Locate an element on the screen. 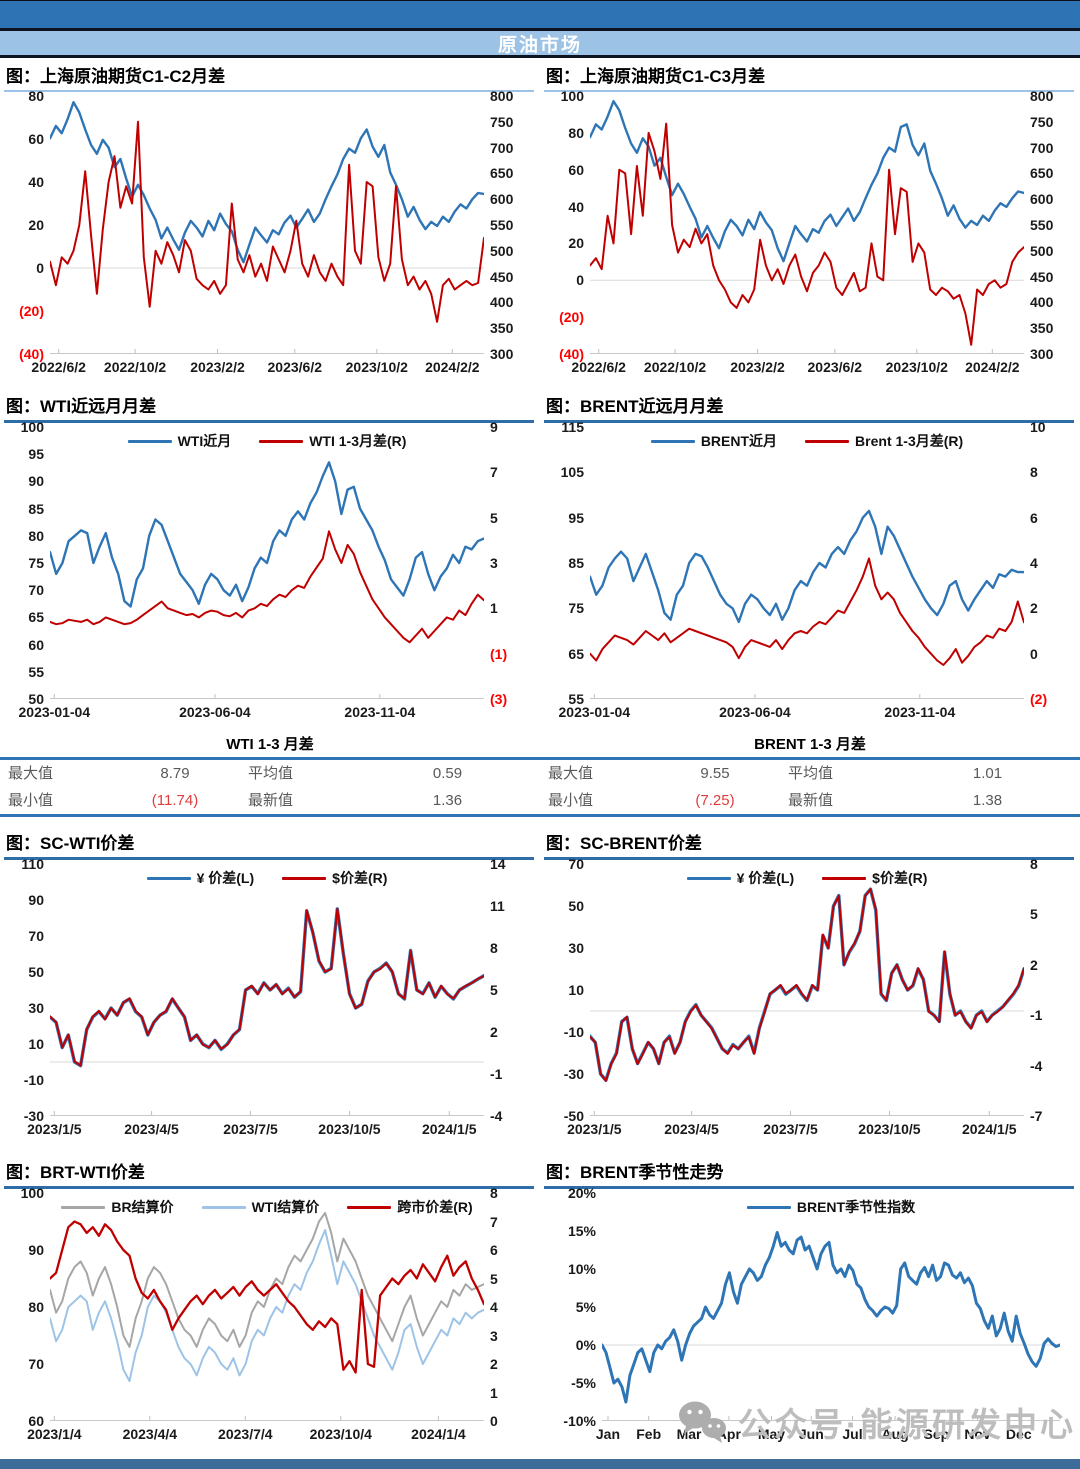 The height and width of the screenshot is (1469, 1080). y-axis-tick: 20% is located at coordinates (581, 1193).